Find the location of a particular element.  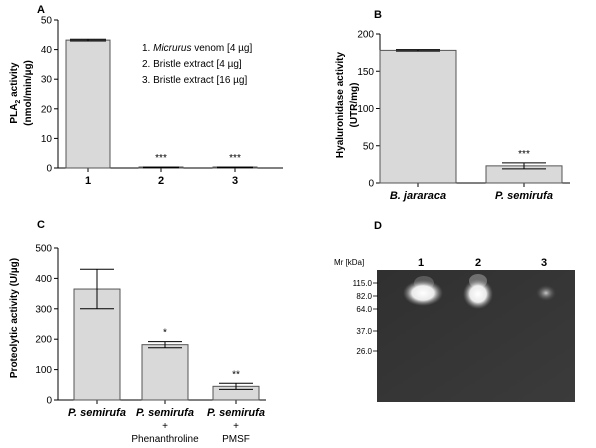

panel-a-y-axis-title: PLA2 activity (nmol/min/µg) is located at coordinates (21, 93).